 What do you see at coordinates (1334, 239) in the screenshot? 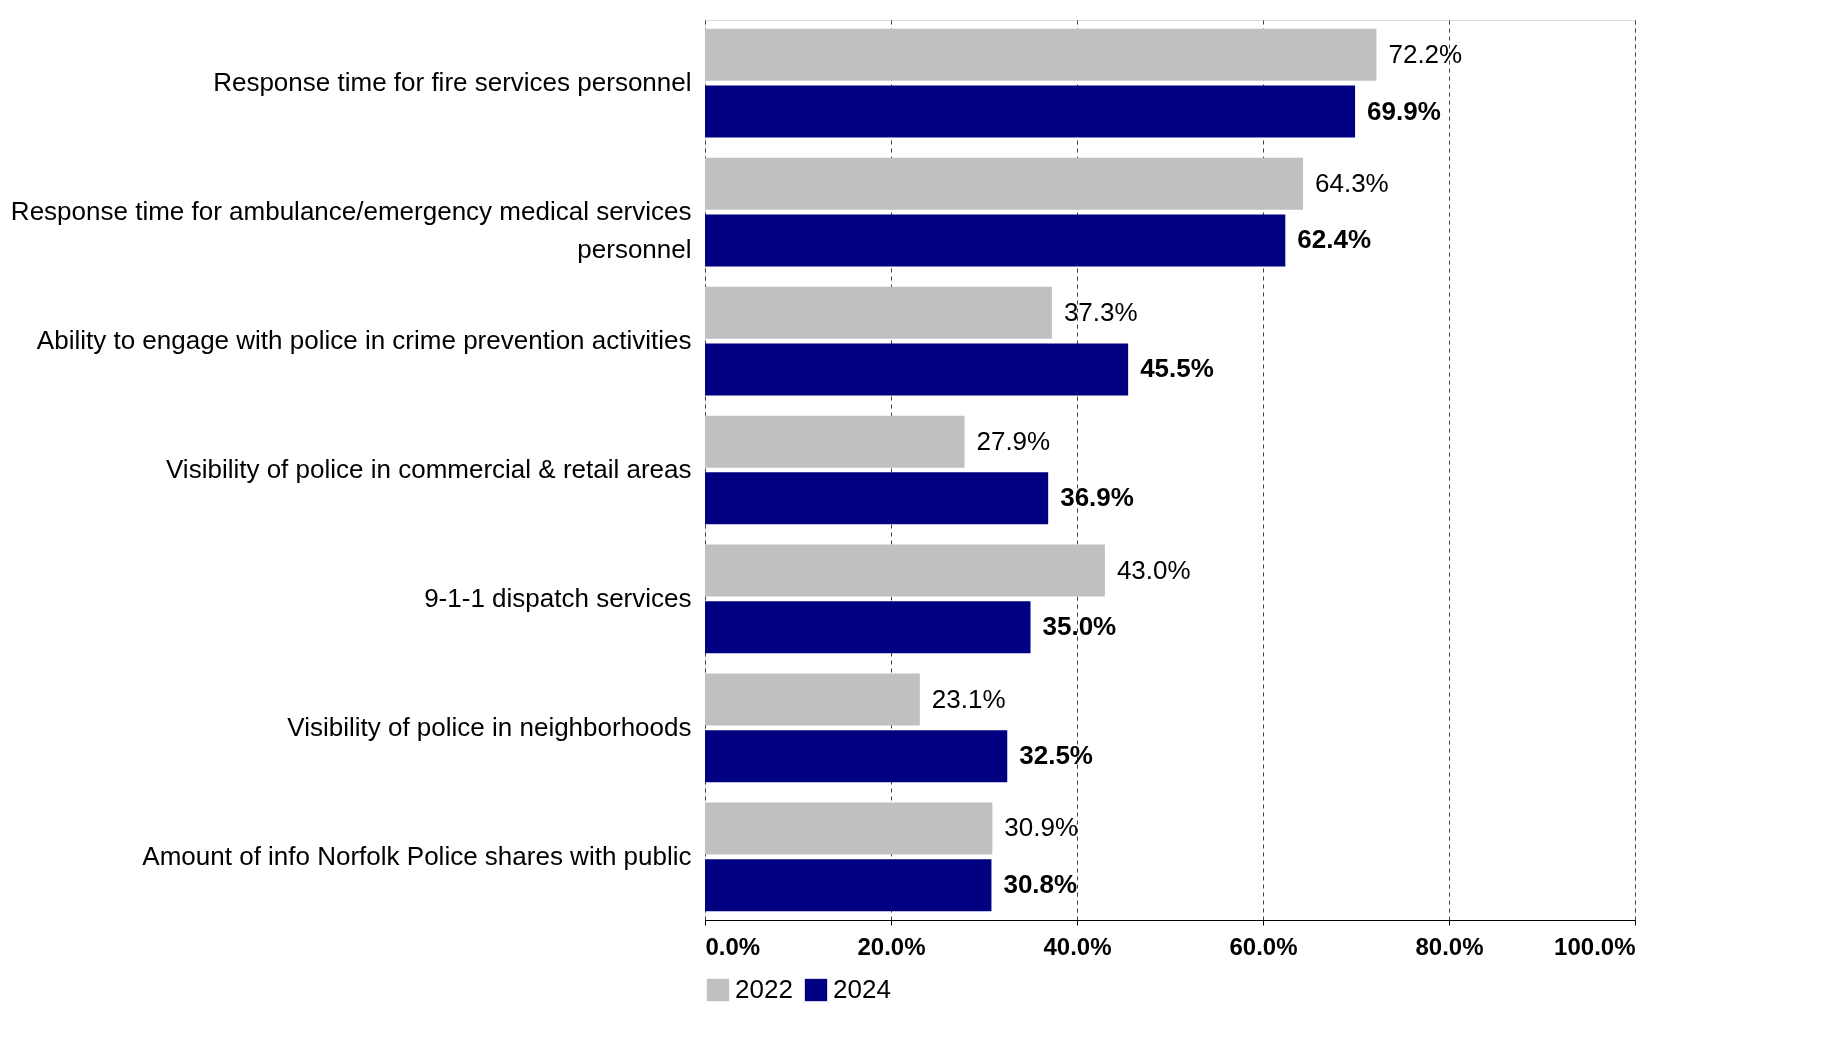
I see `data-label: 62.4%` at bounding box center [1334, 239].